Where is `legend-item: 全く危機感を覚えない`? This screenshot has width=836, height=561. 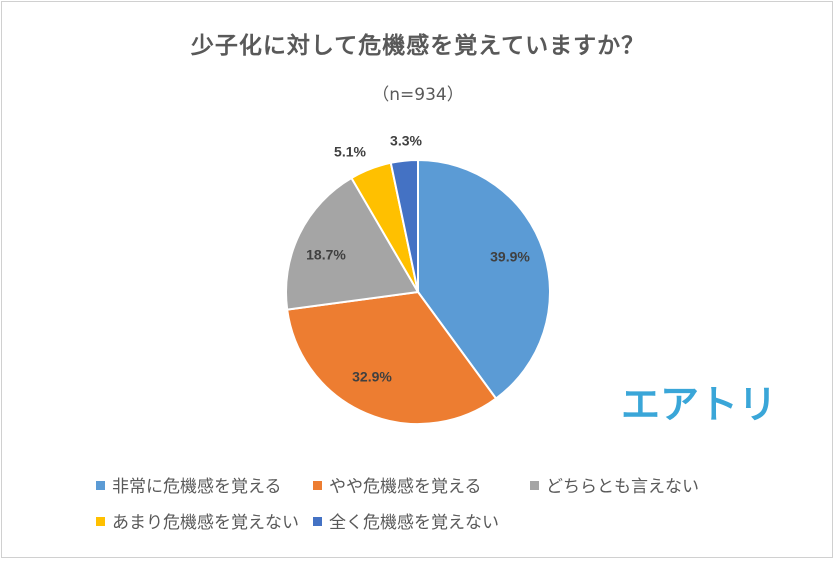
legend-item: 全く危機感を覚えない is located at coordinates (406, 523).